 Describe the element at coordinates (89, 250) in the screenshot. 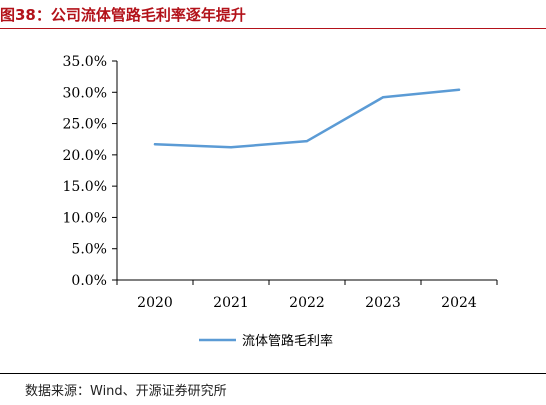

I see `y-tick-label: 5.0%` at that location.